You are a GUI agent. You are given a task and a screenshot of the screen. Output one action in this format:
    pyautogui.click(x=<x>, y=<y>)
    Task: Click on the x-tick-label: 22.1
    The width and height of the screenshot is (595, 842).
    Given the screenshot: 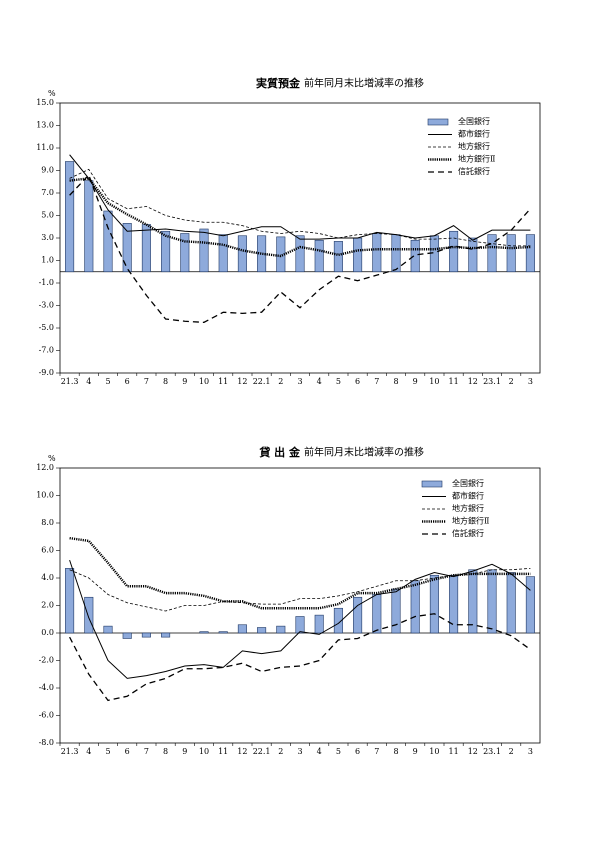 What is the action you would take?
    pyautogui.click(x=262, y=751)
    